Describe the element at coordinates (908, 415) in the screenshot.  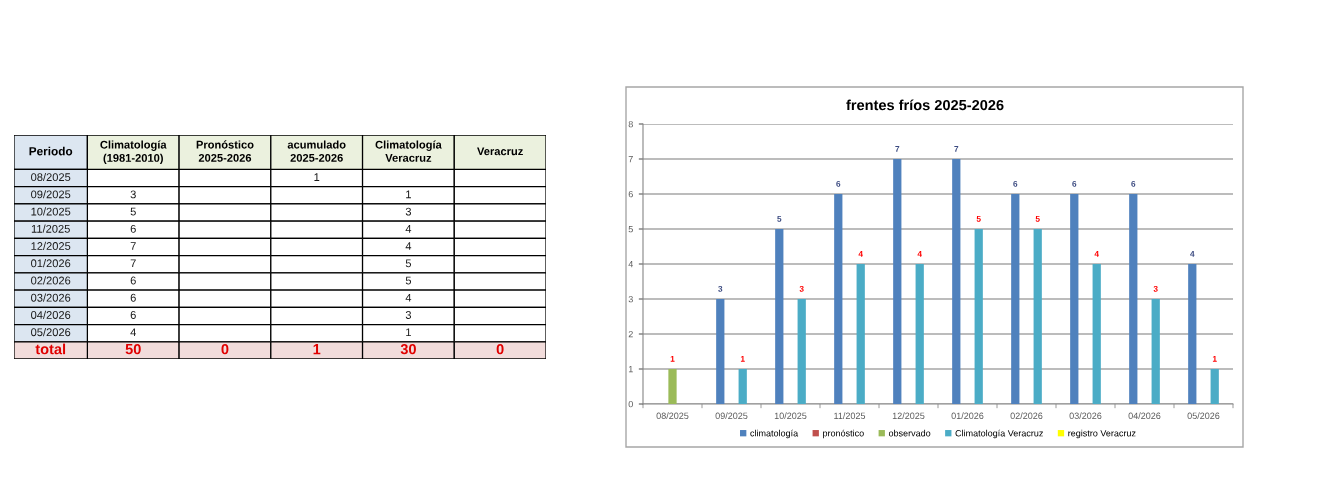
I see `x-tick-label: 12/2025` at that location.